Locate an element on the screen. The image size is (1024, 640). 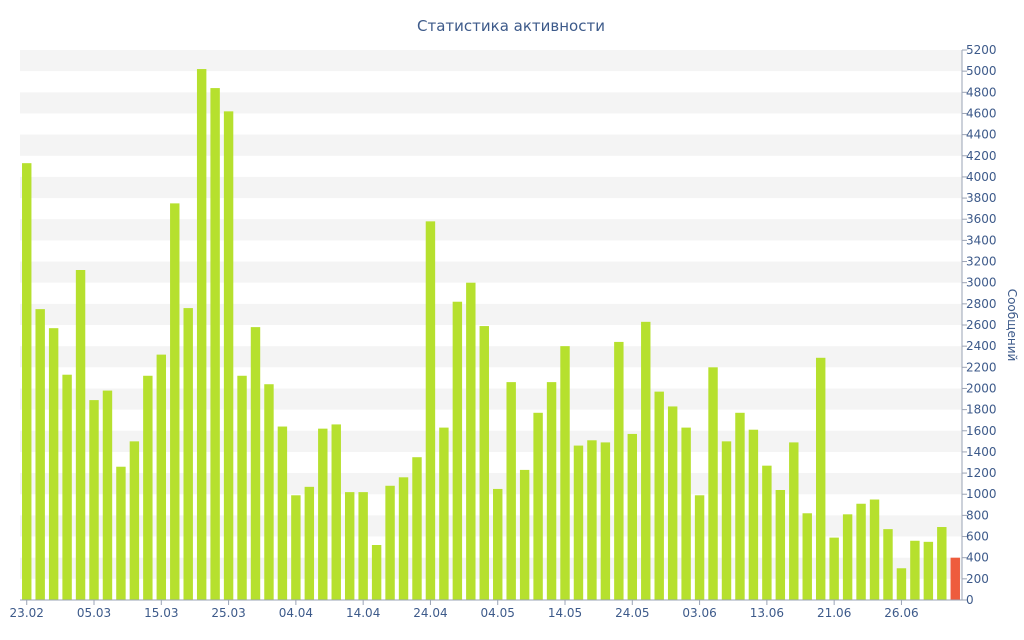
y-tick-label: 2600 is located at coordinates (981, 325).